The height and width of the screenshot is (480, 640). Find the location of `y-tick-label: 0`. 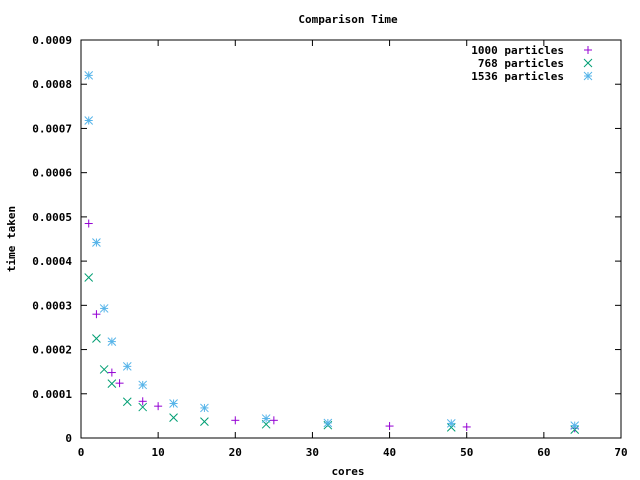

y-tick-label: 0 is located at coordinates (68, 438).